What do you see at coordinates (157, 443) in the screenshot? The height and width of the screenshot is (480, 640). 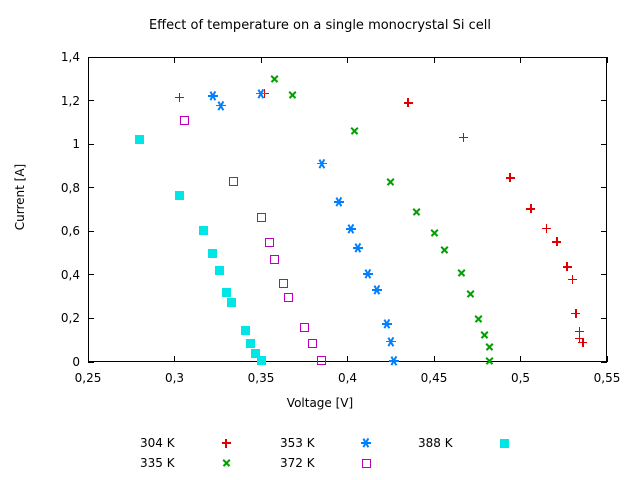 I see `legend-label-304-k: 304 K` at bounding box center [157, 443].